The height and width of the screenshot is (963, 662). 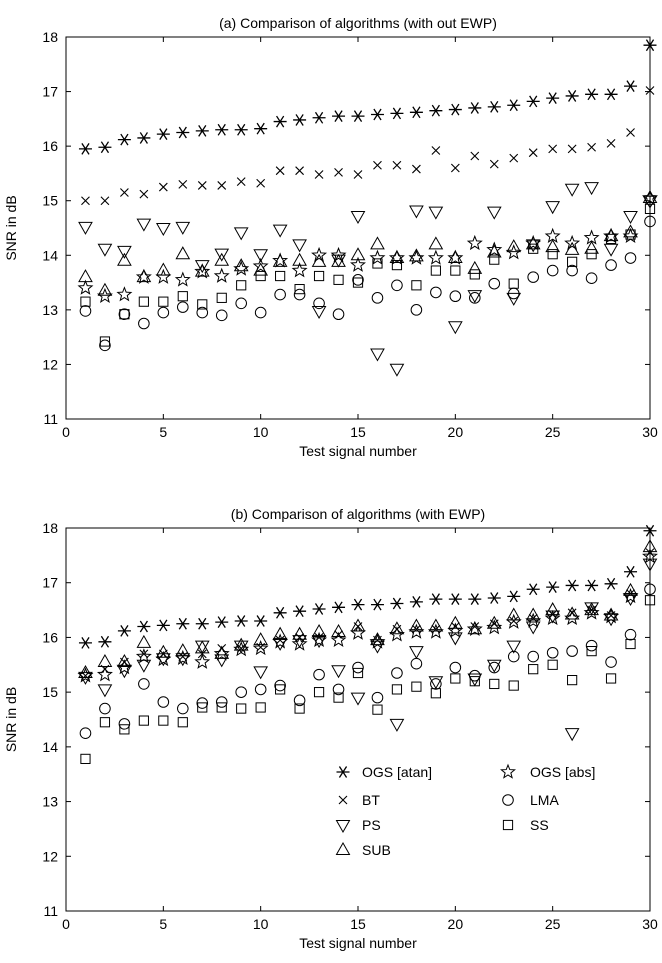 What do you see at coordinates (539, 825) in the screenshot?
I see `legend-label: SS` at bounding box center [539, 825].